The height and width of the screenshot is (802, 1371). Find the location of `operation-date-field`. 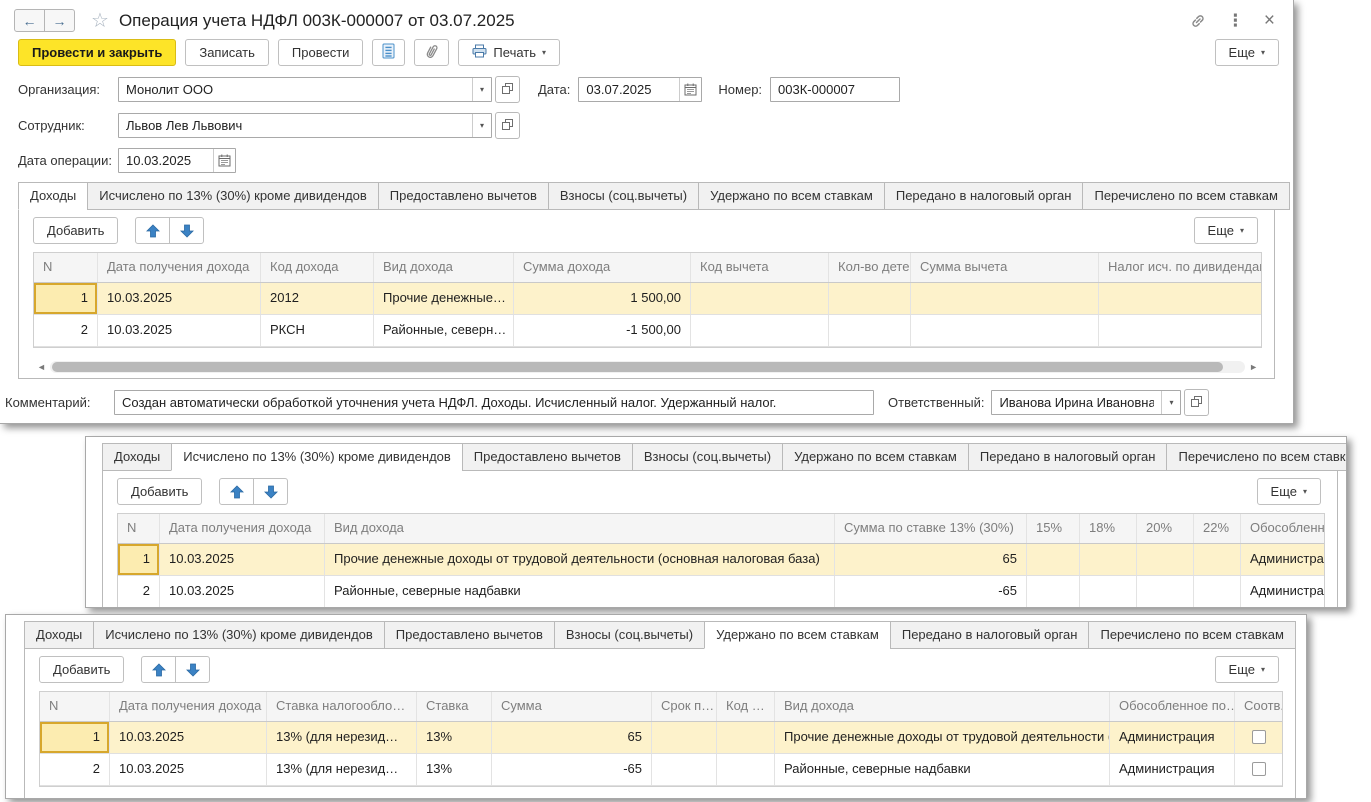

operation-date-field is located at coordinates (177, 160).